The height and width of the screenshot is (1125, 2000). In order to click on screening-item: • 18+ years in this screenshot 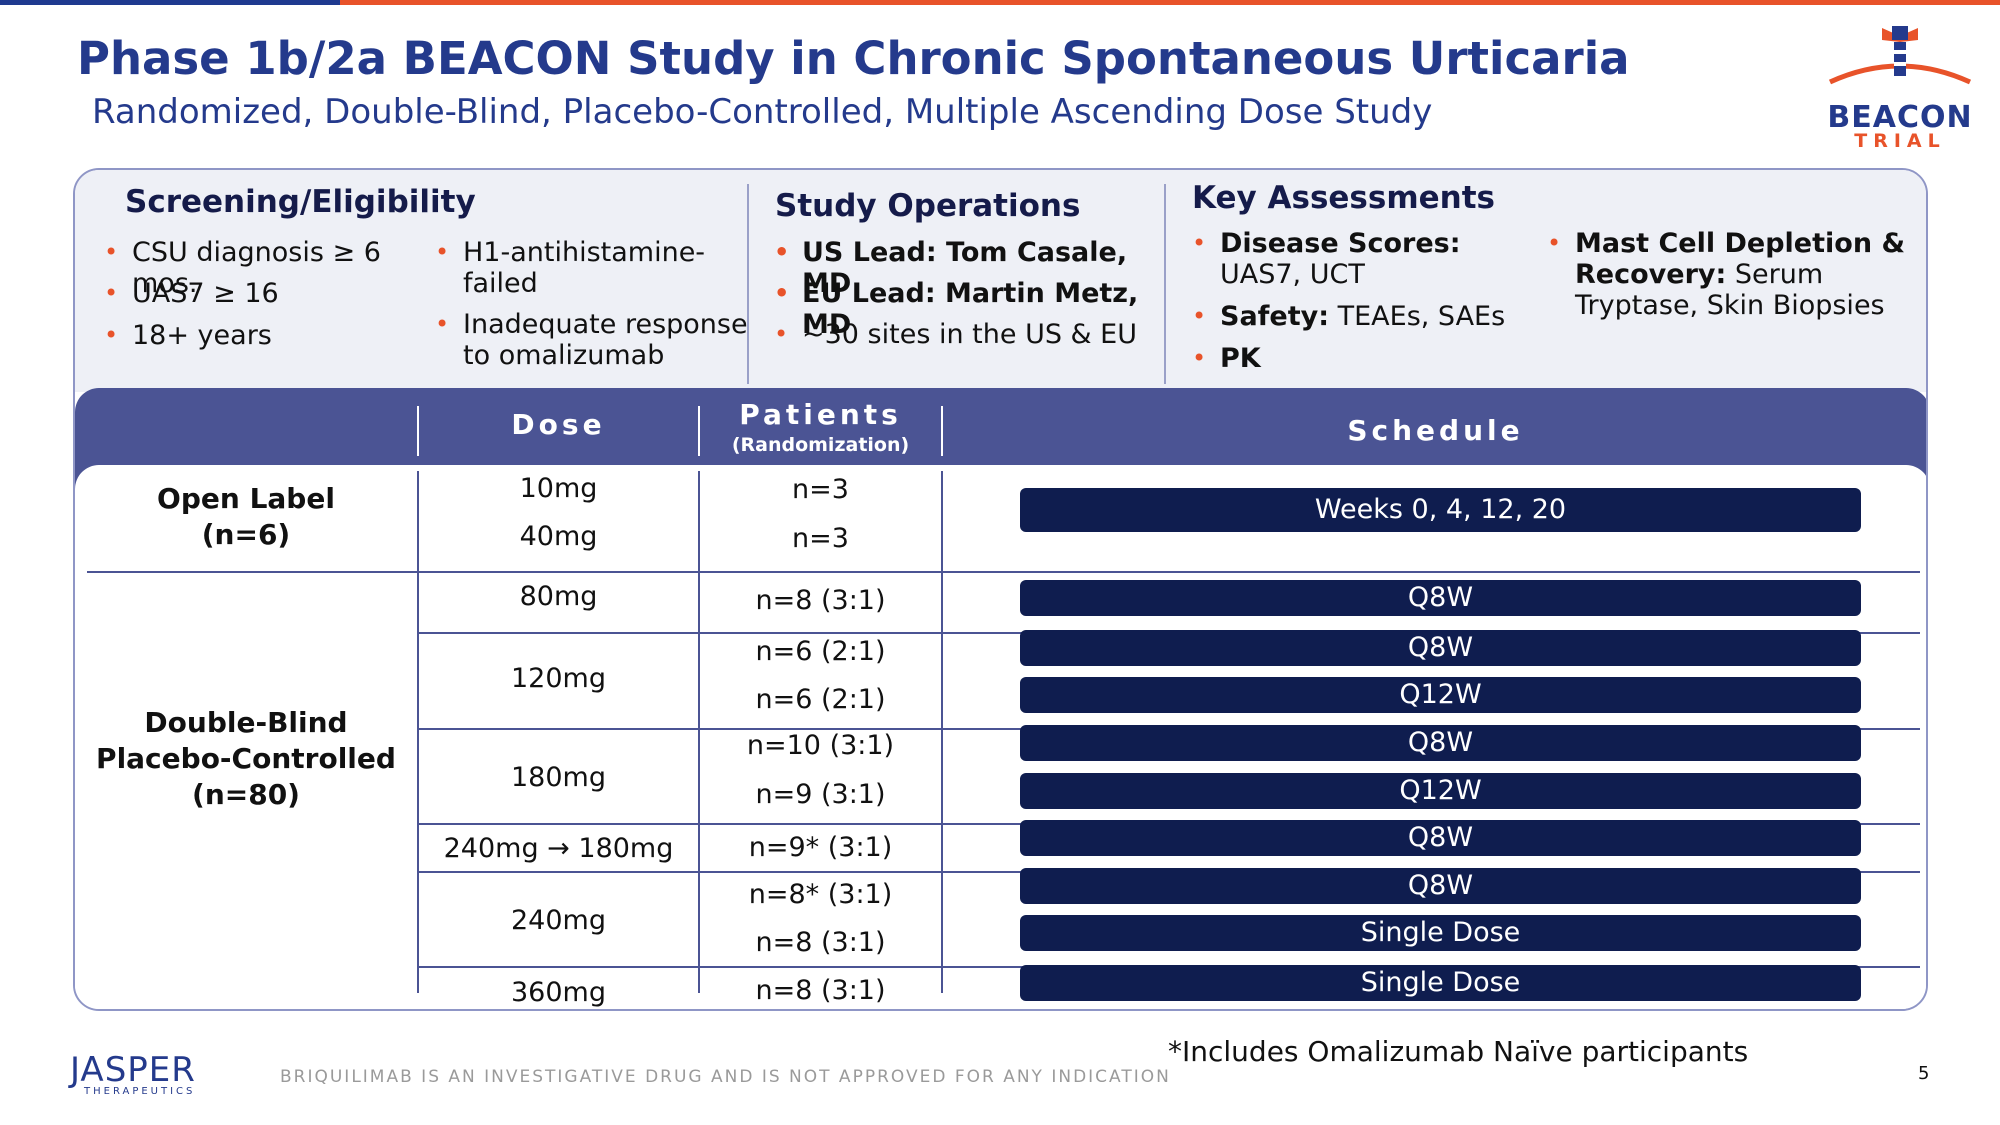, I will do `click(188, 335)`.